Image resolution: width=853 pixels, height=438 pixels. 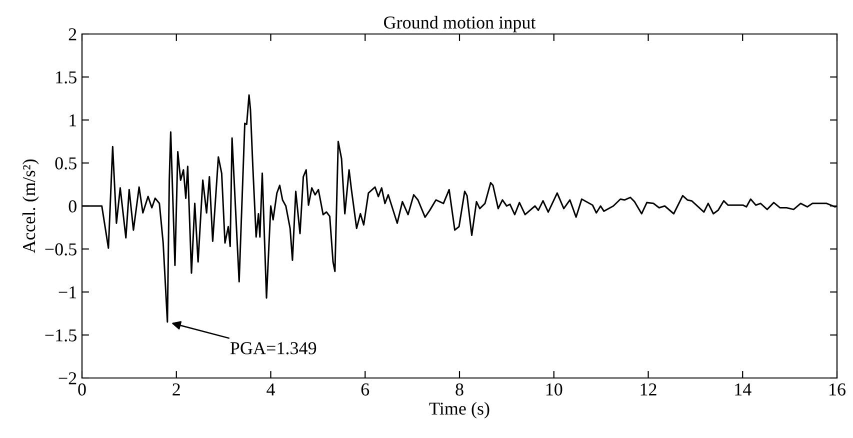 I want to click on chart-title: Ground motion input, so click(x=460, y=24).